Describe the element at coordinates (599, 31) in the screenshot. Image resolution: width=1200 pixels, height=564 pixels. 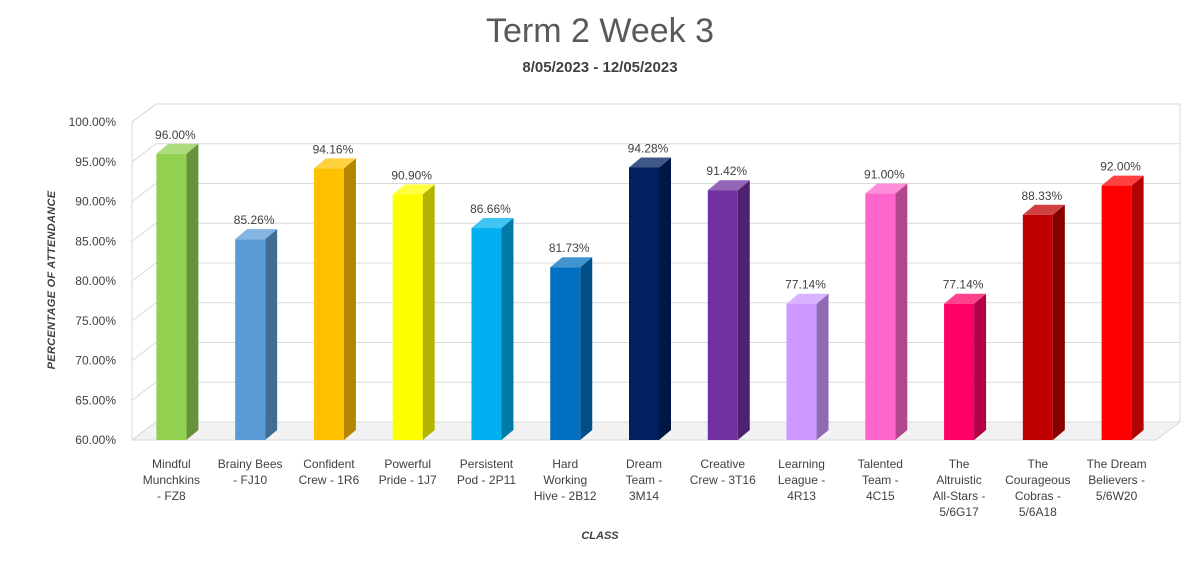
I see `chart-title: Term 2 Week 3` at that location.